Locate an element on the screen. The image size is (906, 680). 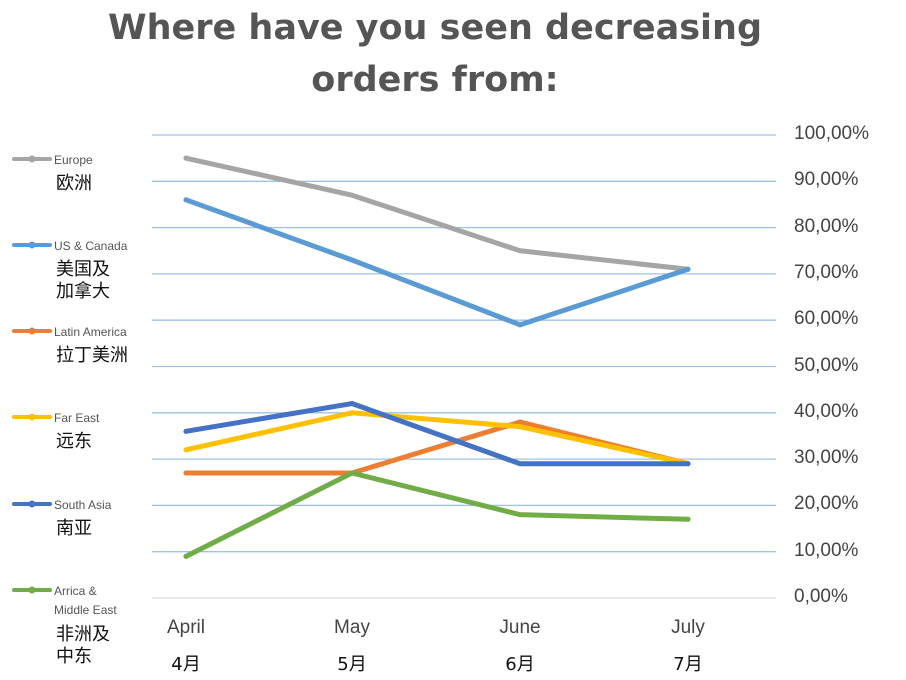
y-tick-label: 30,00% is located at coordinates (826, 458).